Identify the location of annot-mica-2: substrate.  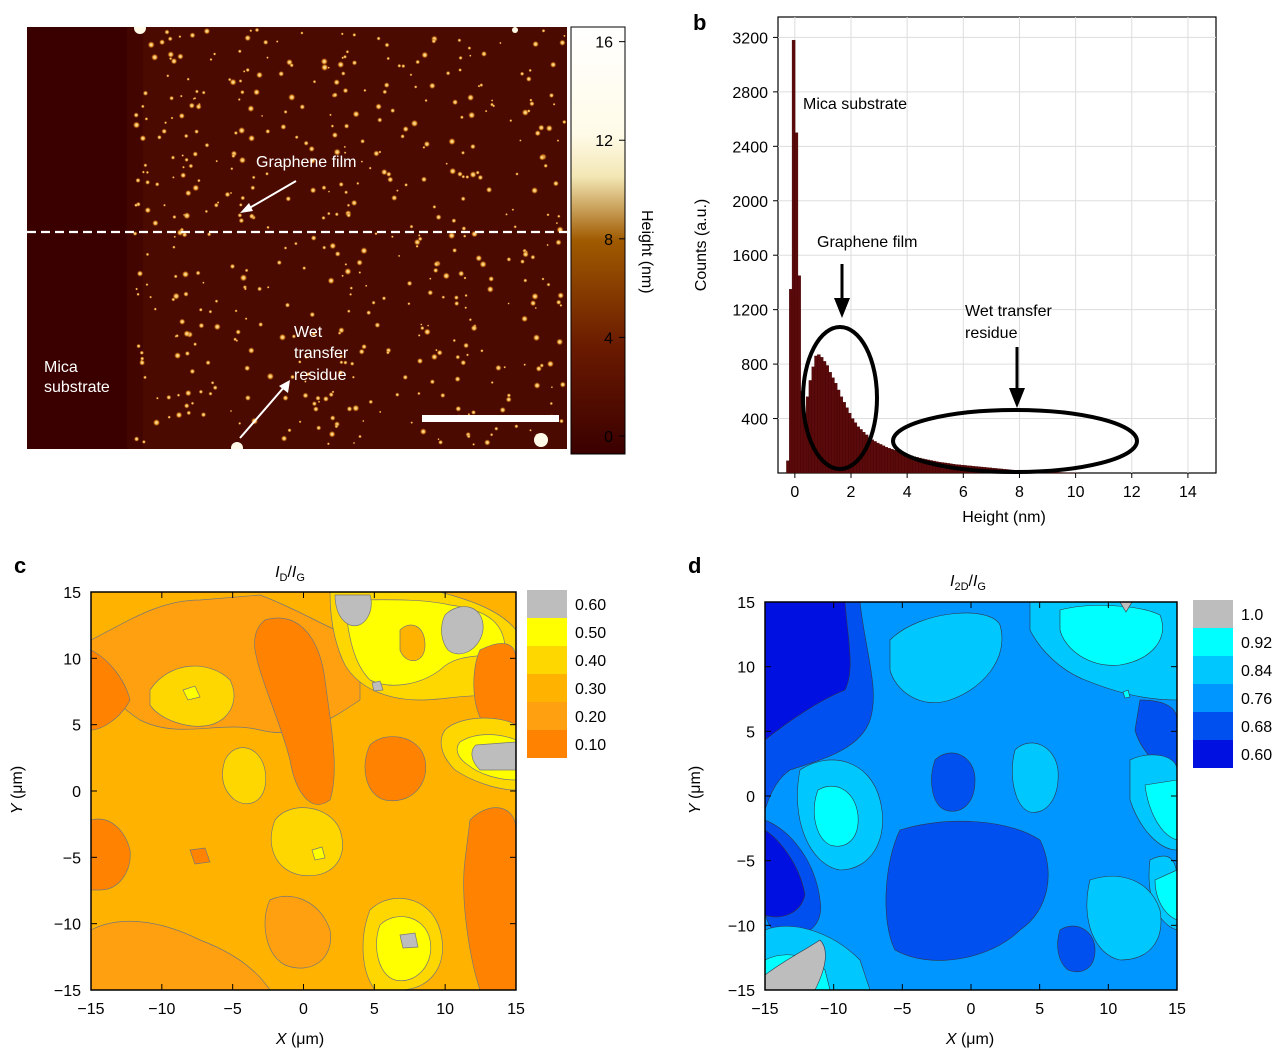
(77, 387).